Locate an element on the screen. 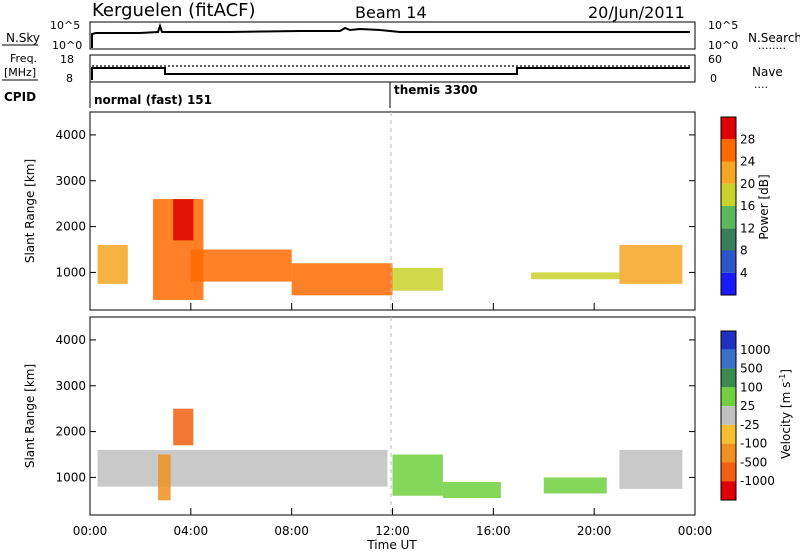 Image resolution: width=800 pixels, height=554 pixels. velocity-cbar-tick-6: -500 is located at coordinates (753, 462).